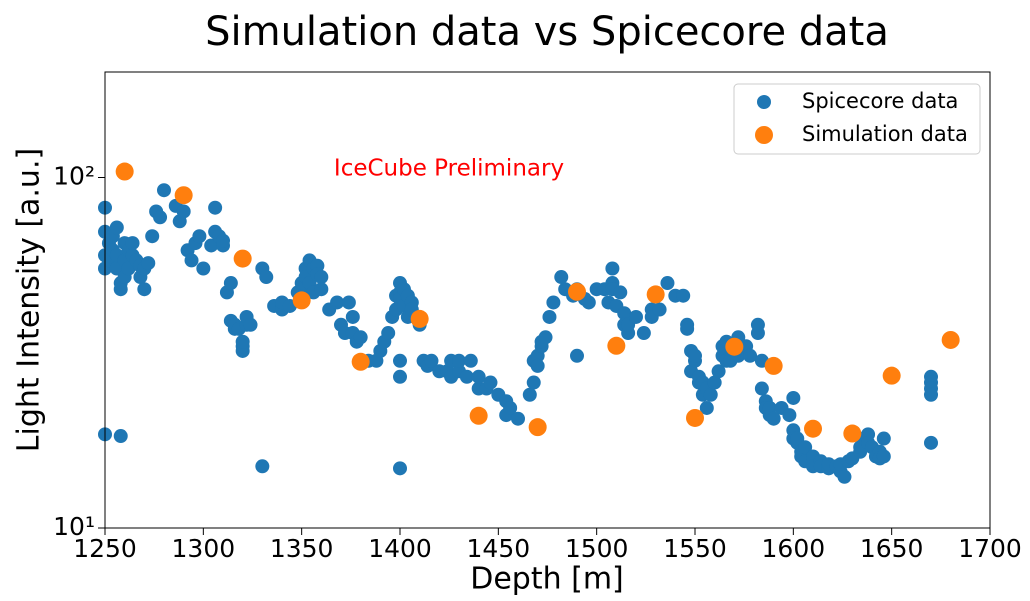 The image size is (1030, 601). I want to click on legend-label: Simulation data, so click(885, 134).